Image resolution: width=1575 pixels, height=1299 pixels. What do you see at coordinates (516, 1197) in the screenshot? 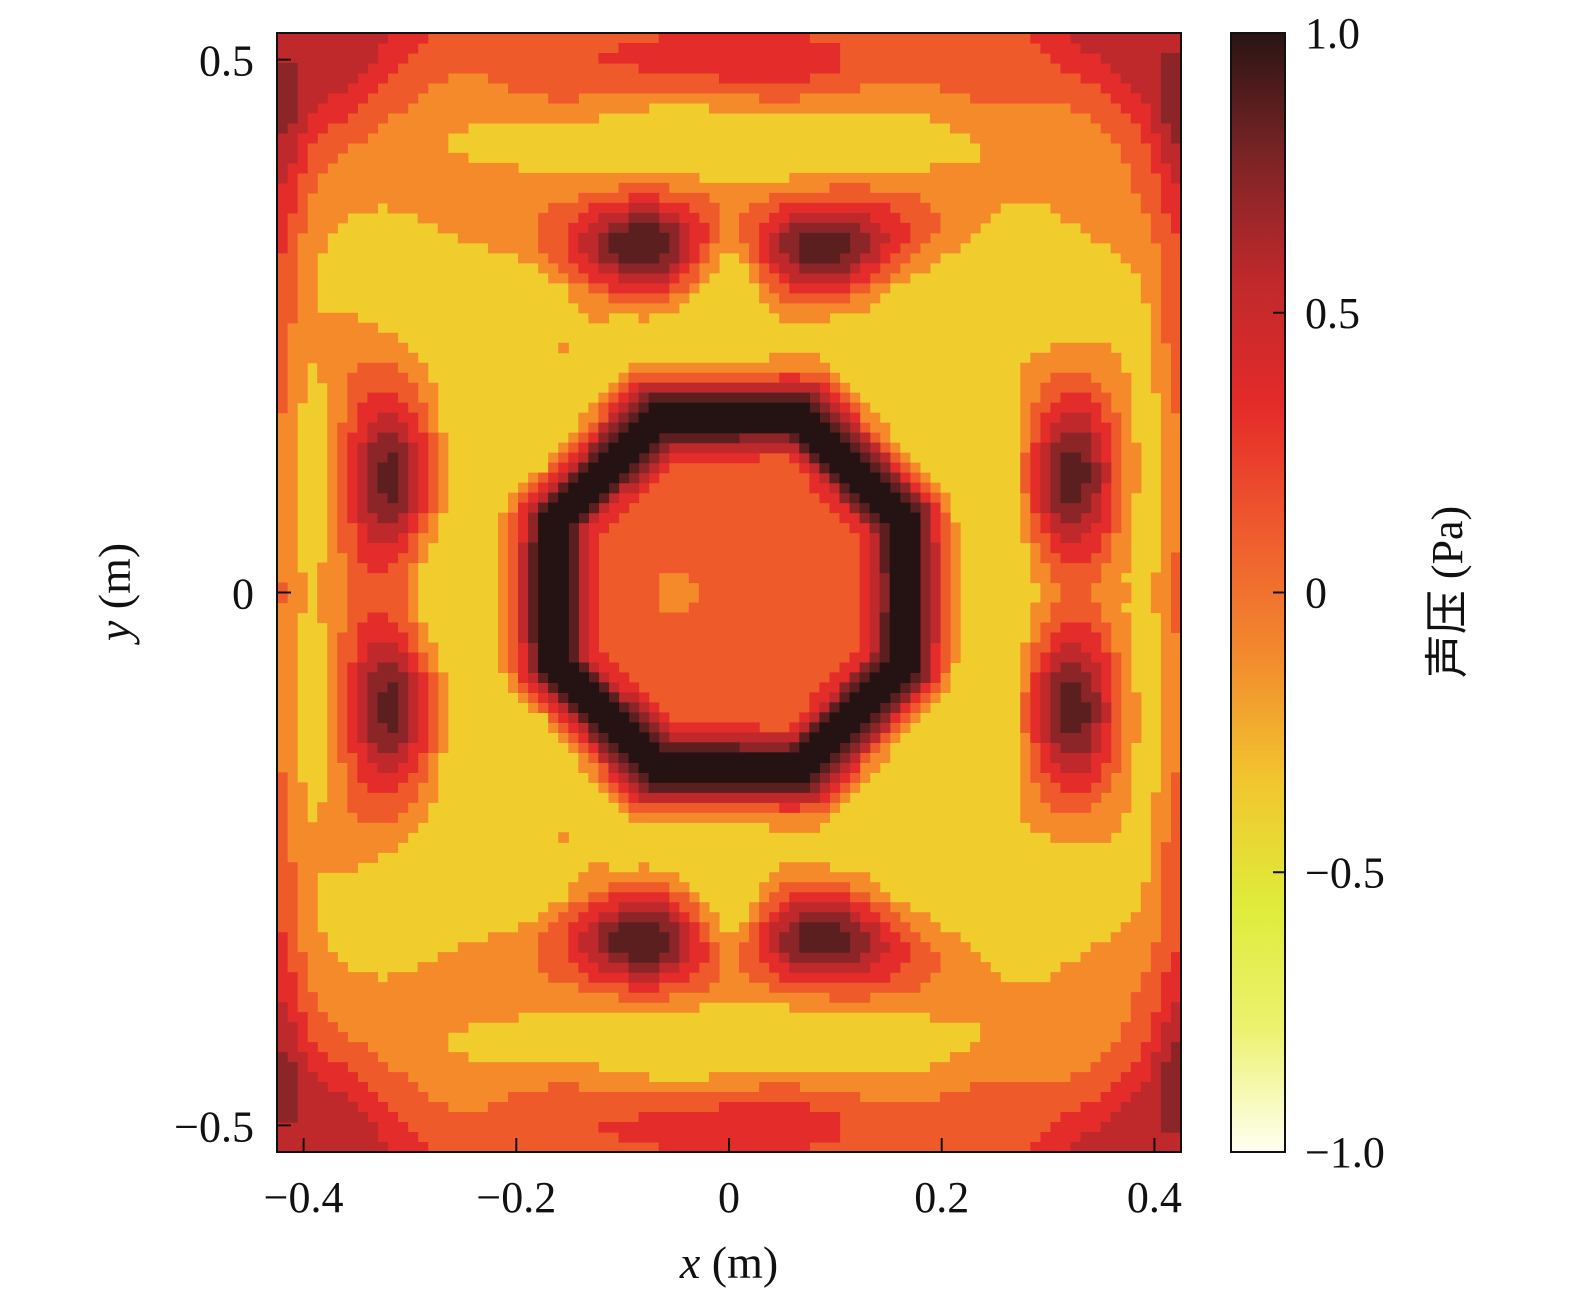
I see `x-tick-label: −0.2` at bounding box center [516, 1197].